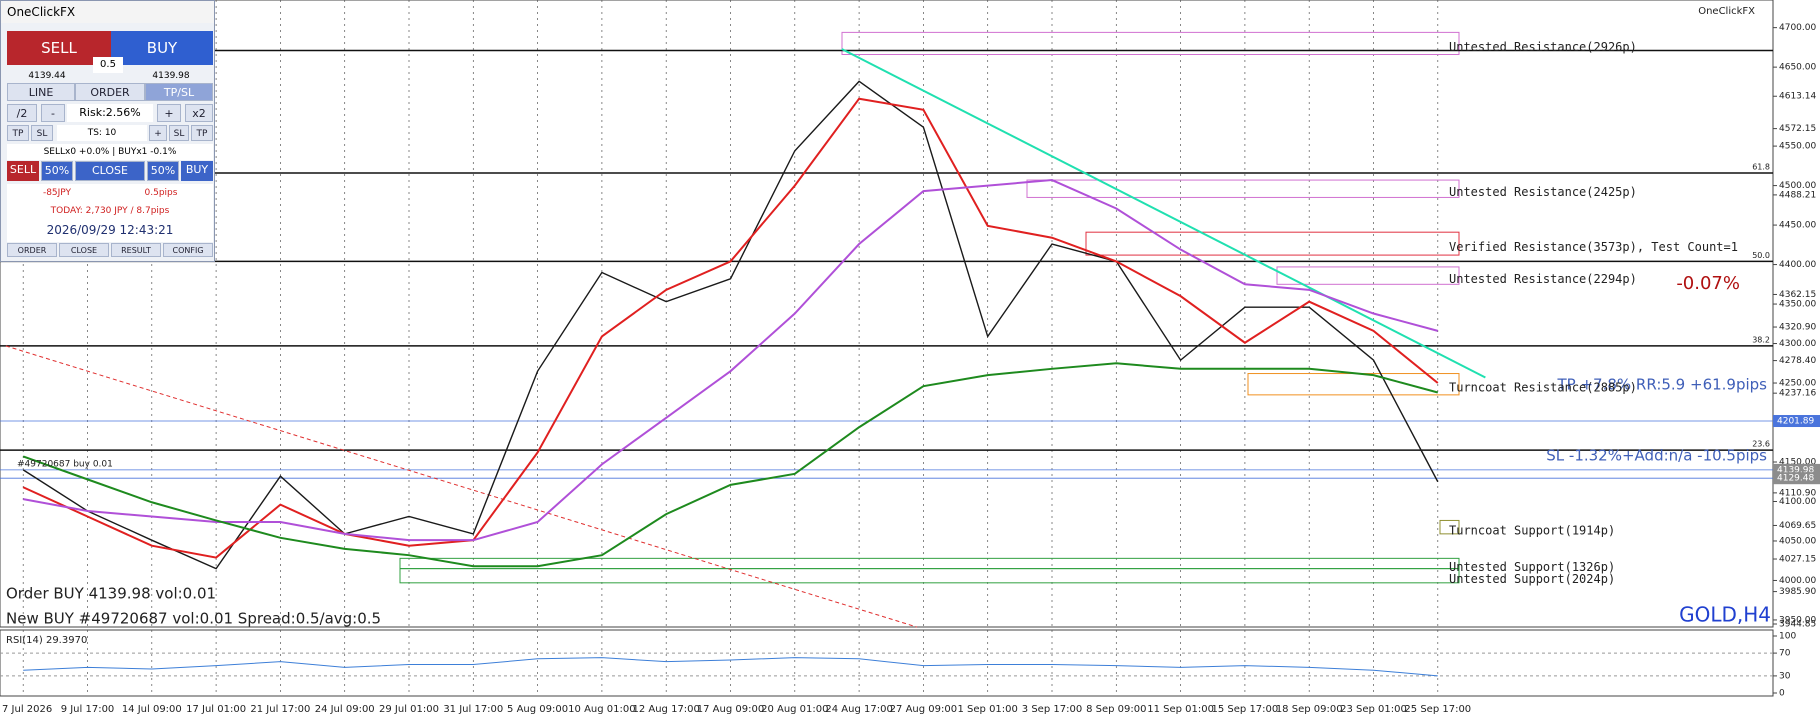 The height and width of the screenshot is (720, 1820). What do you see at coordinates (110, 152) in the screenshot?
I see `positions: SELLx0 +0.0% | BUYx1 -0.1%` at bounding box center [110, 152].